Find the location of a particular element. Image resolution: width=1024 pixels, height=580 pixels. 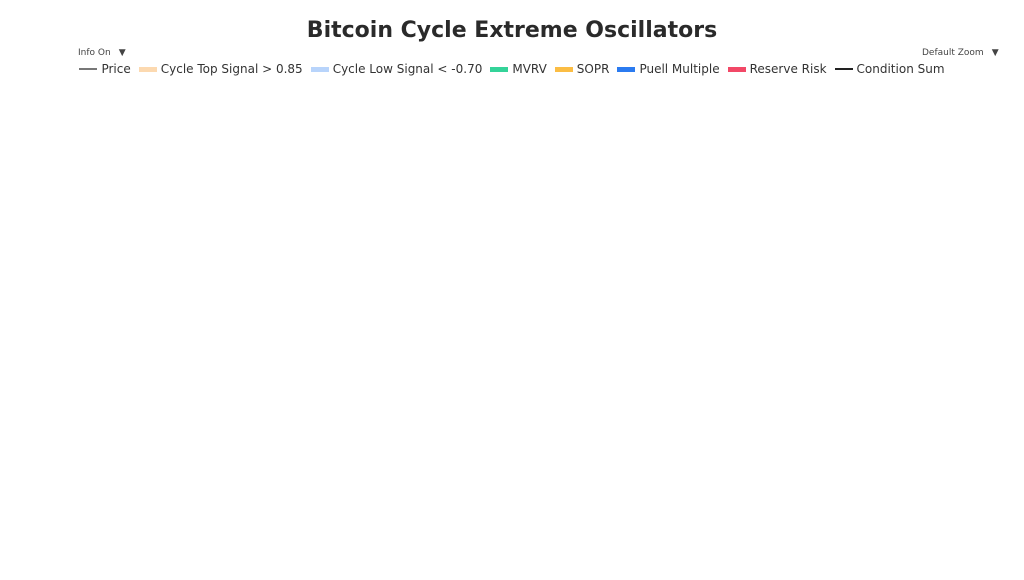

info-toggle-menu: Info On ▼ is located at coordinates (102, 53).